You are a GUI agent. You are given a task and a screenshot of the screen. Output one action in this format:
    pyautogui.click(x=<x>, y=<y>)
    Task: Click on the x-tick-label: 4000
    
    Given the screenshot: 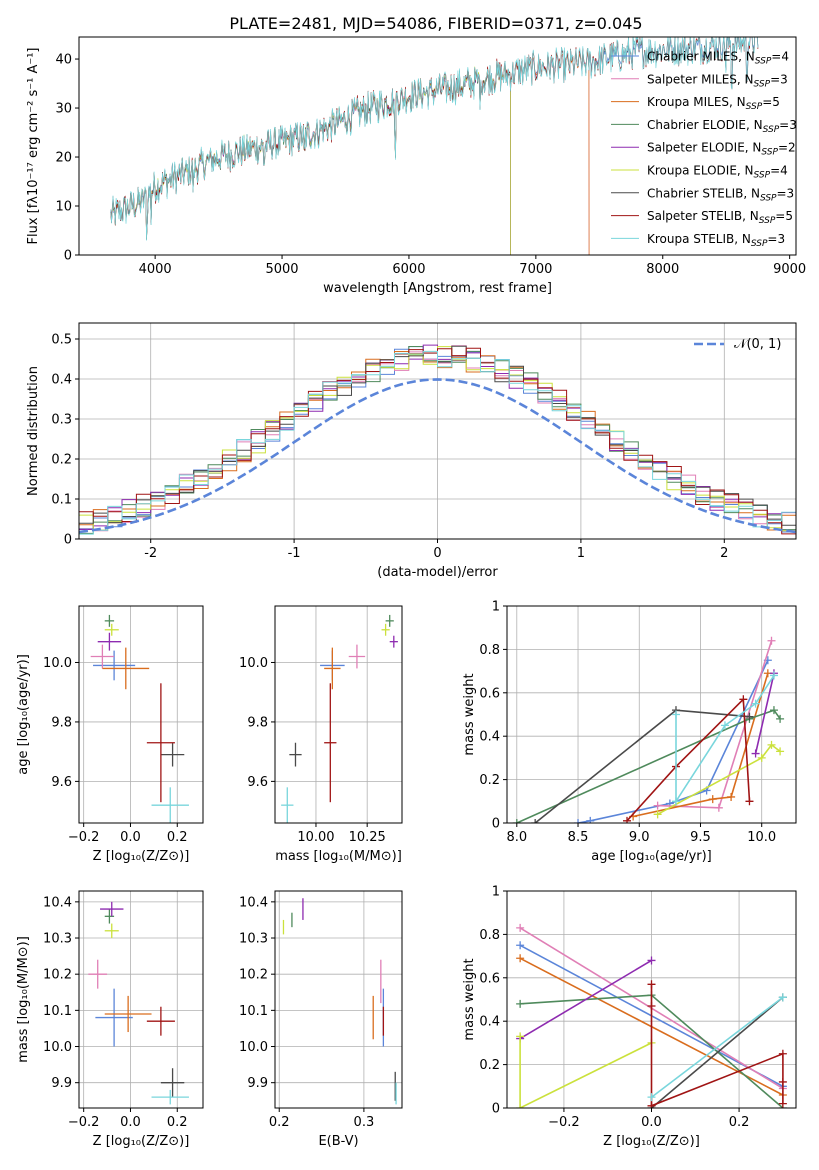 What is the action you would take?
    pyautogui.click(x=155, y=269)
    